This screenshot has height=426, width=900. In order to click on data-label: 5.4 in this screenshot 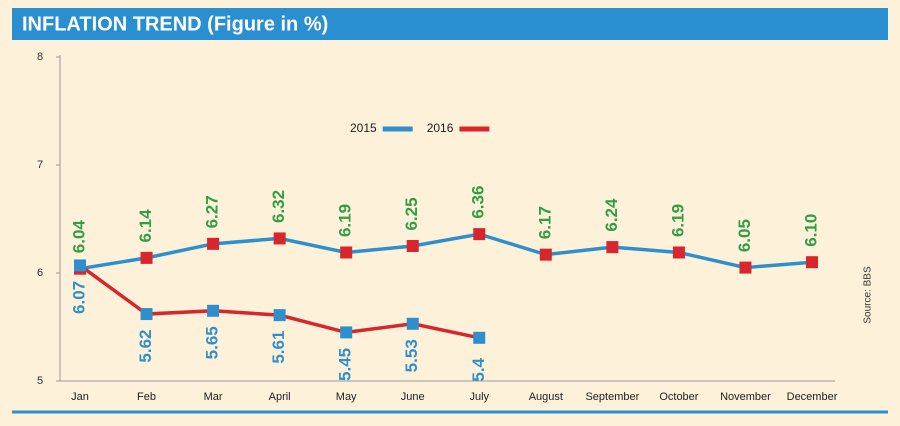, I will do `click(478, 369)`.